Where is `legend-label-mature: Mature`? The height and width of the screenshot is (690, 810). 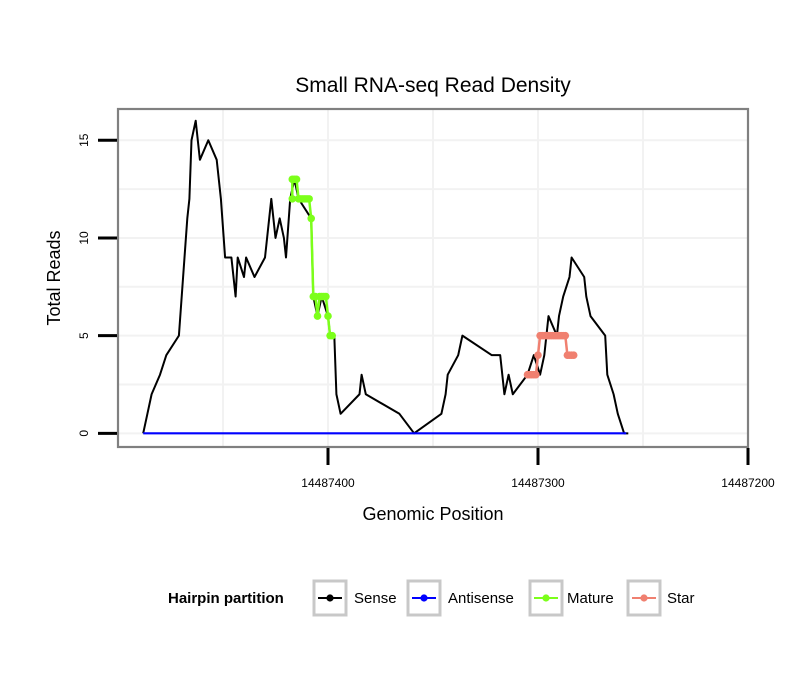 legend-label-mature: Mature is located at coordinates (590, 598).